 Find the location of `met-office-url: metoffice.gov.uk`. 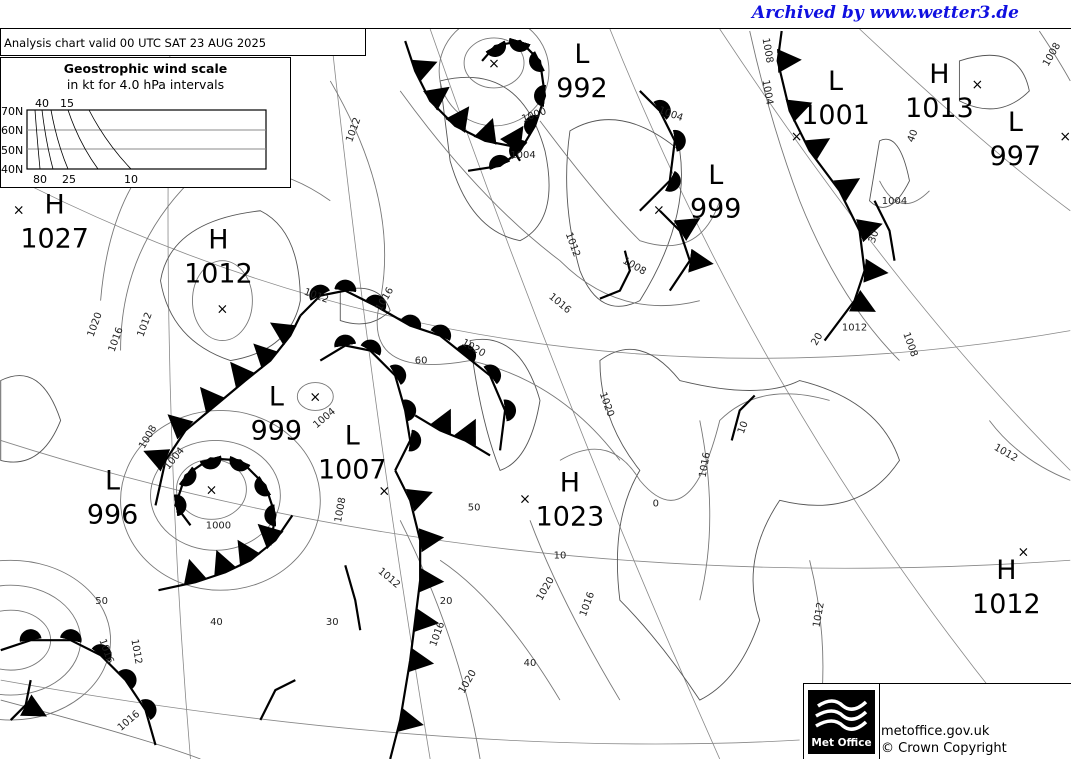

met-office-url: metoffice.gov.uk is located at coordinates (935, 731).